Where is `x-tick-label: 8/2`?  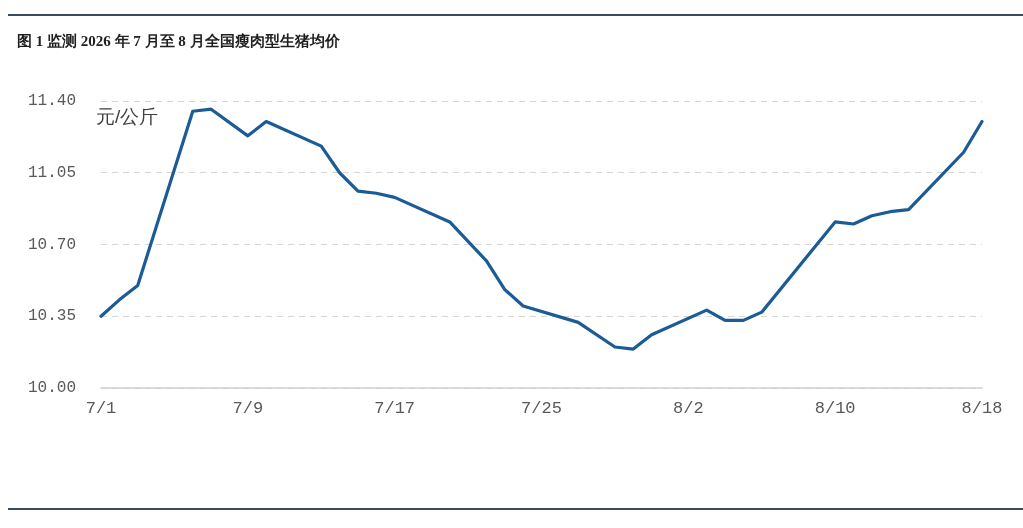
x-tick-label: 8/2 is located at coordinates (688, 408).